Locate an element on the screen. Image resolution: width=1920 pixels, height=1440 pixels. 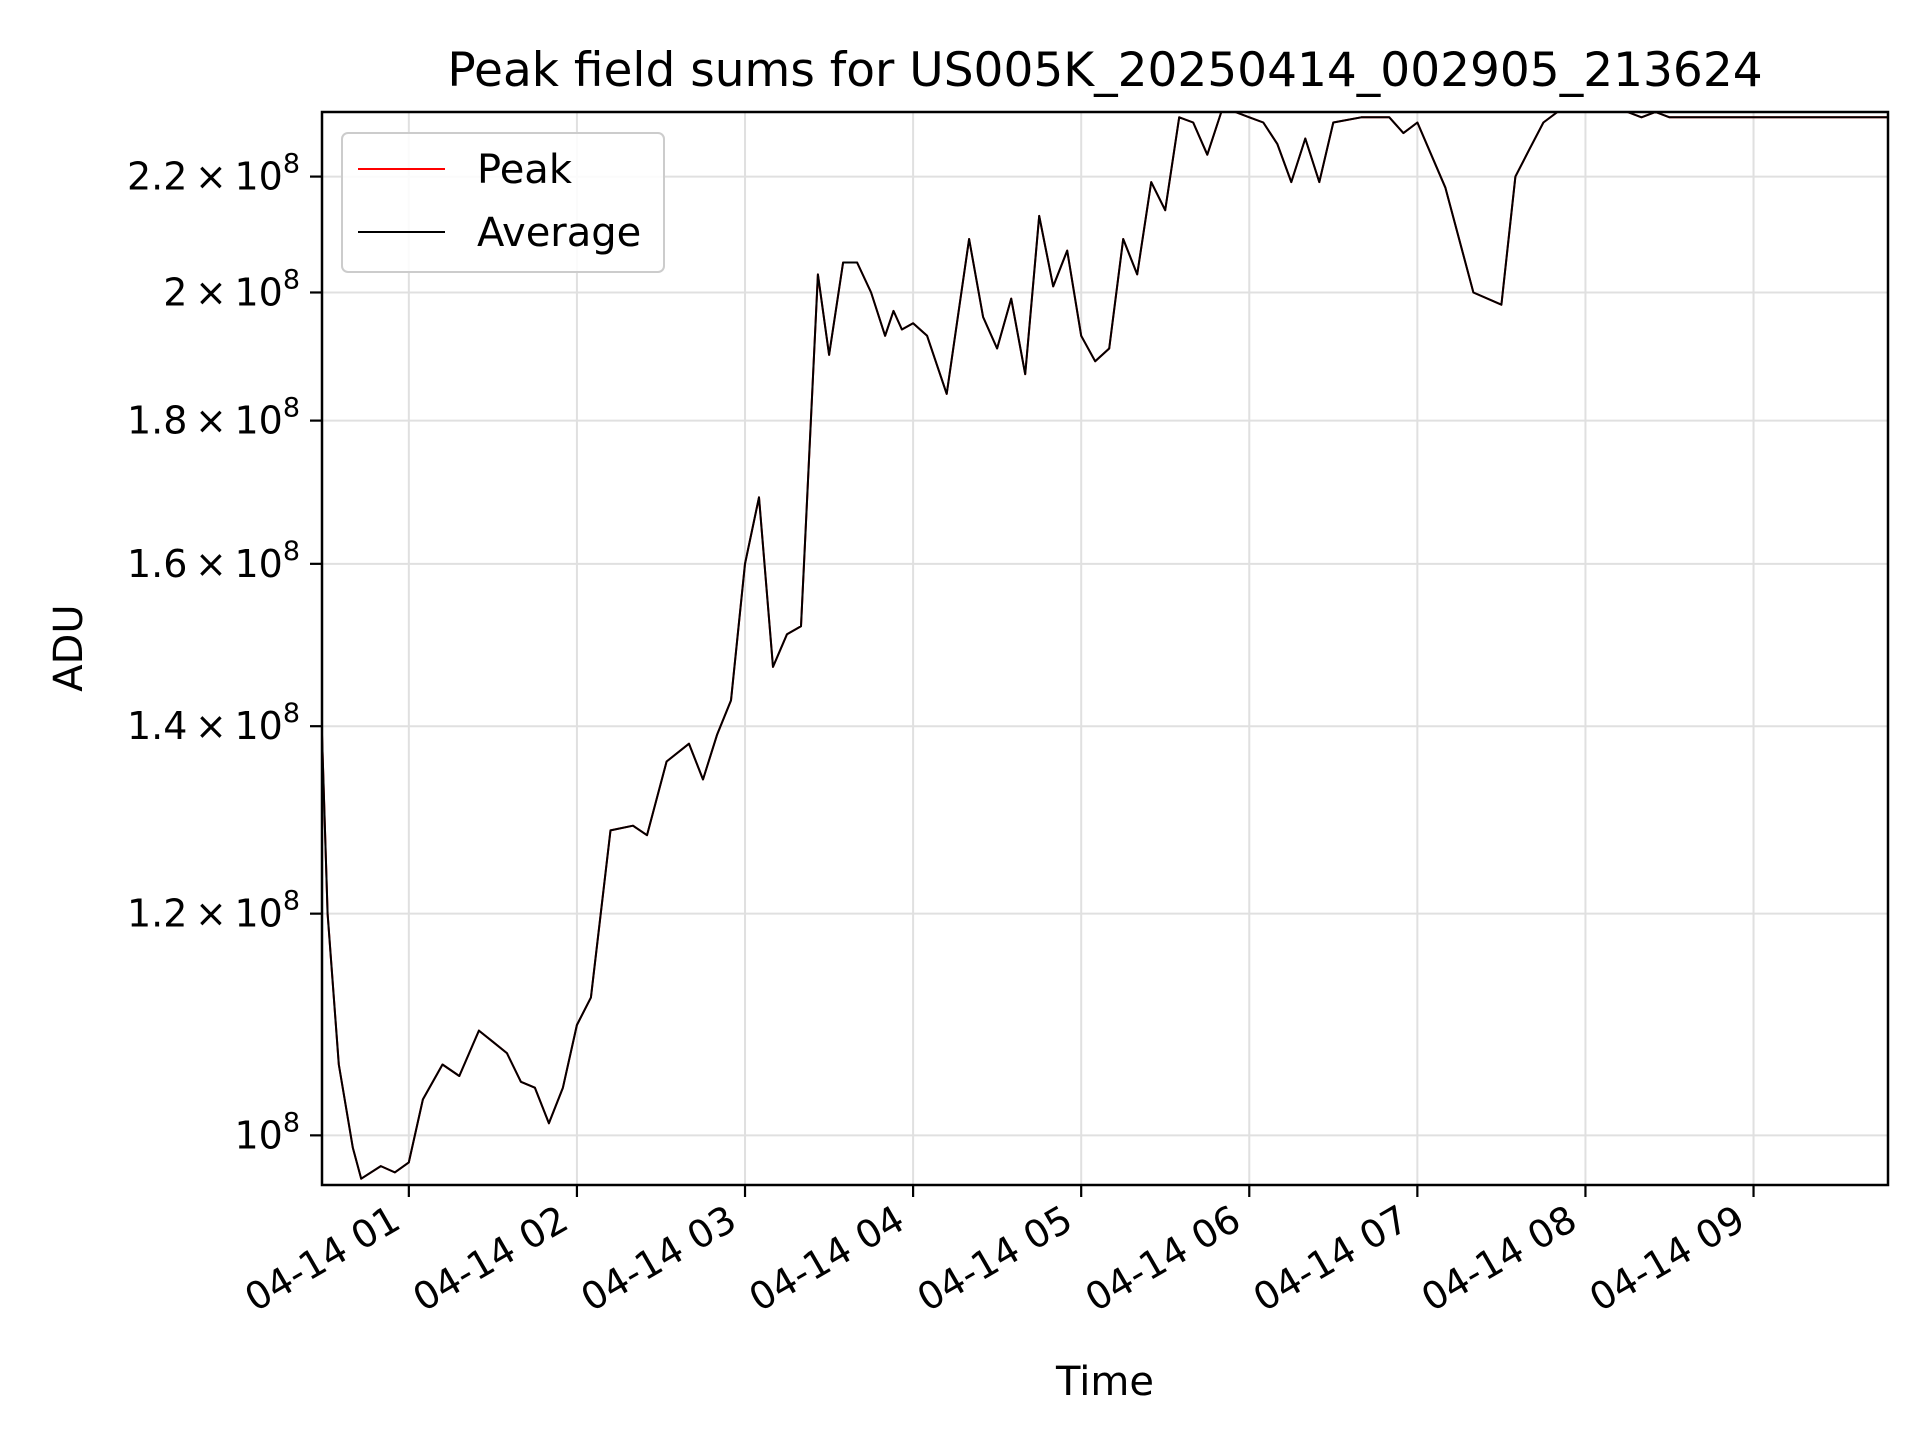
y-axis-label: ADU is located at coordinates (69, 647).